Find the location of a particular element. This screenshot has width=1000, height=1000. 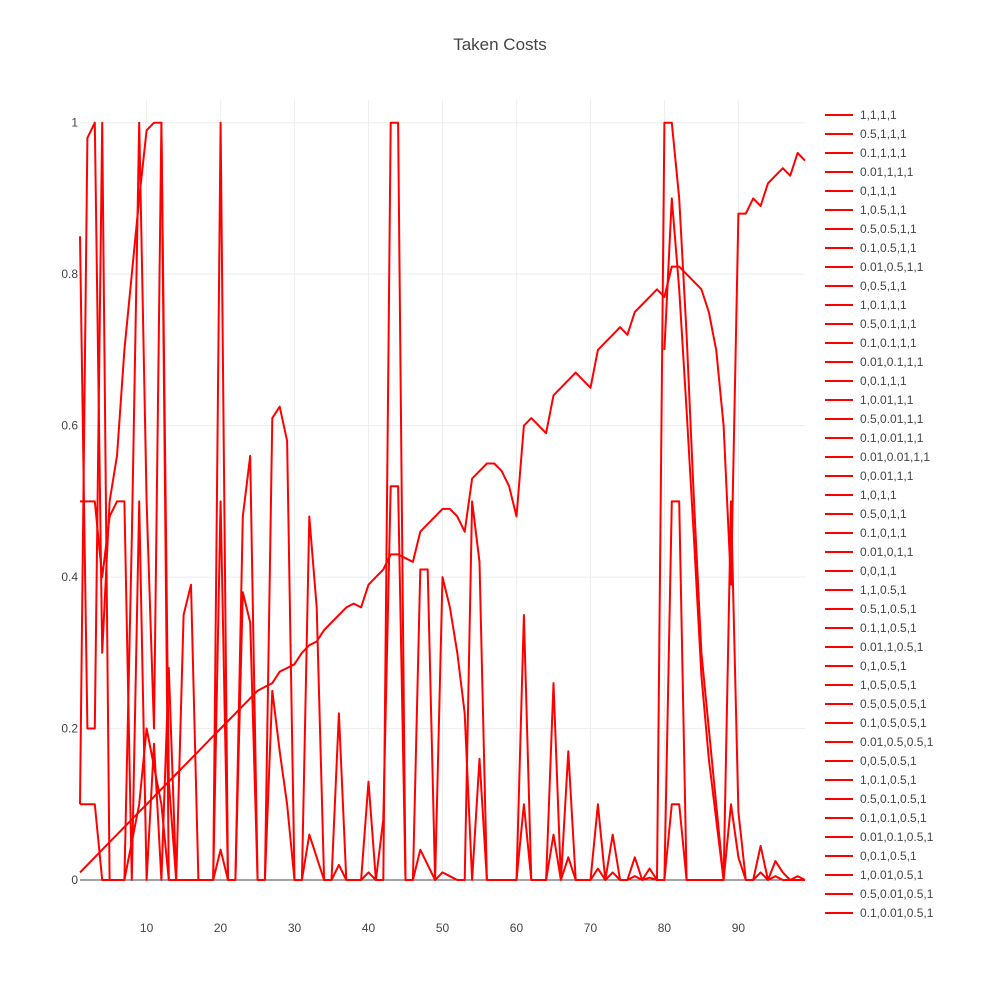

legend-item: 0.5,1,1,1 is located at coordinates (866, 134).